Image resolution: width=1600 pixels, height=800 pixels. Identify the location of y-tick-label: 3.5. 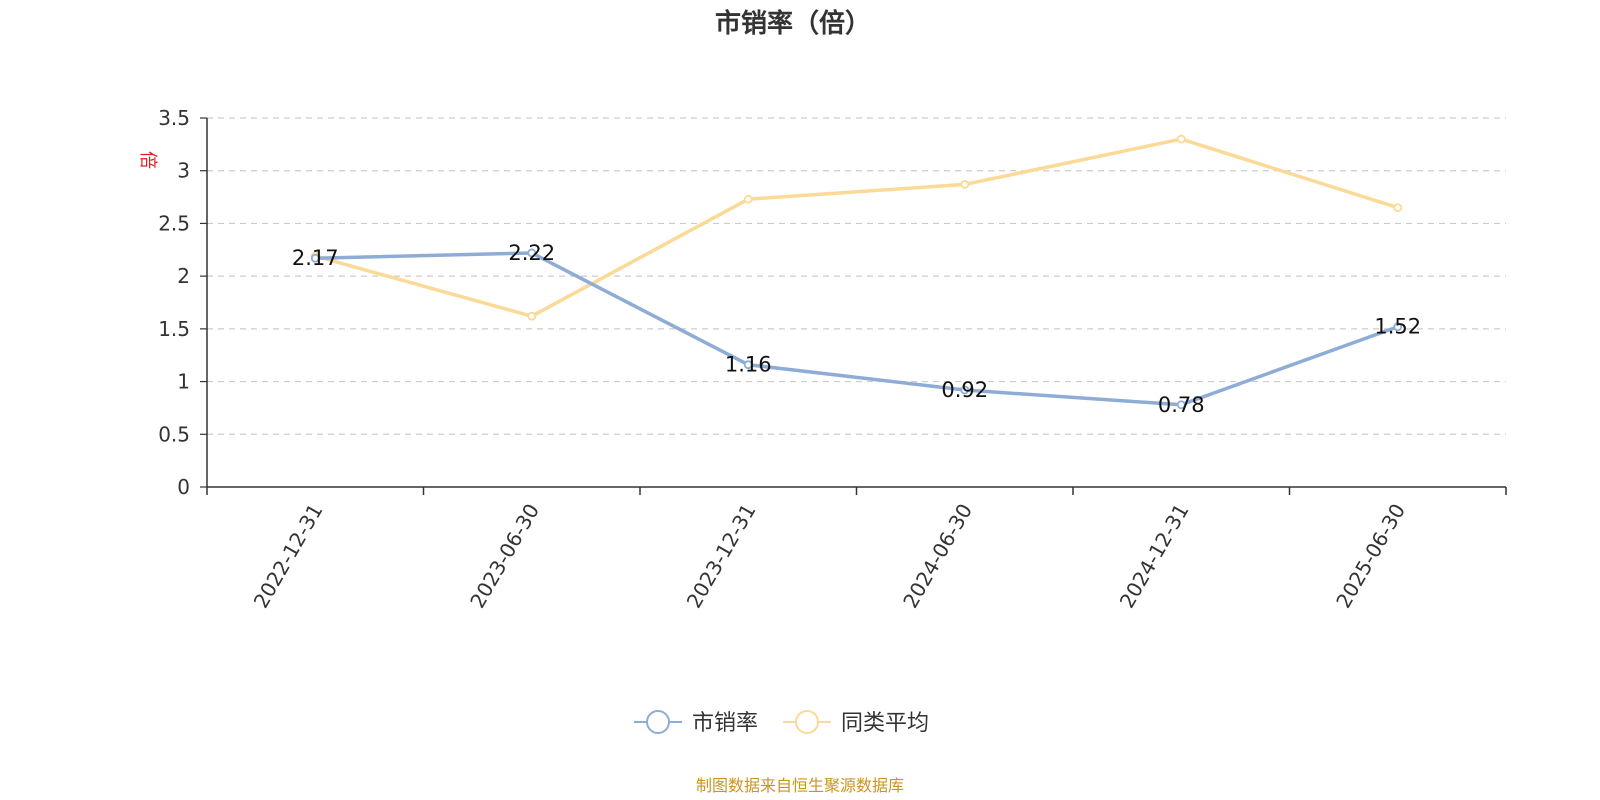
(174, 118).